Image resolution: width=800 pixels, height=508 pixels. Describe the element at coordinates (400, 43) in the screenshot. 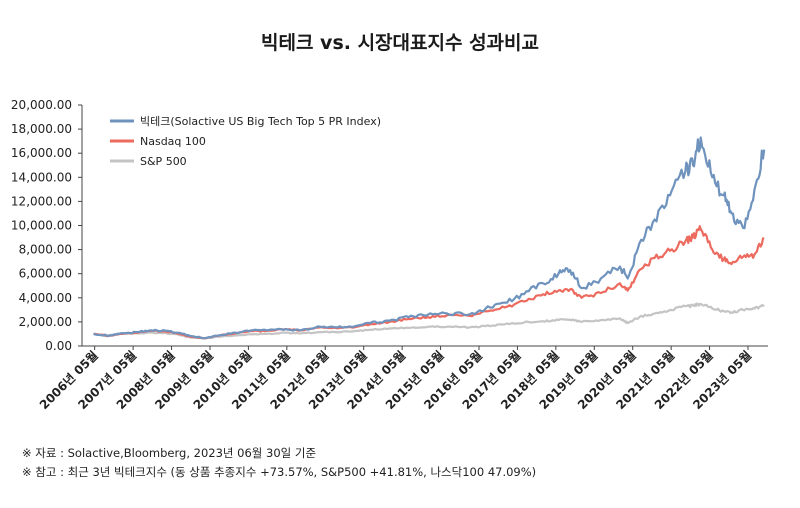

I see `chart-title: 빅테크 vs. 시장대표지수 성과비교` at that location.